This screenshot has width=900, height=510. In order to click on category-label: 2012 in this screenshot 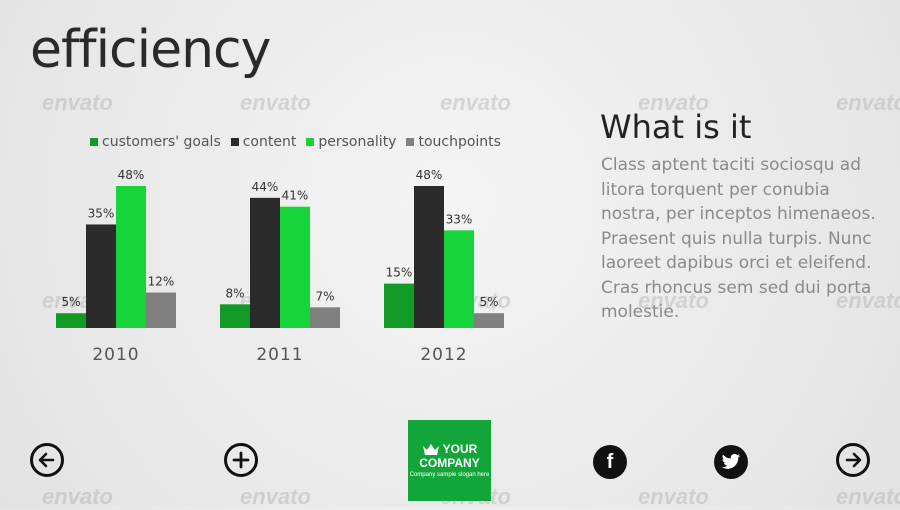, I will do `click(443, 355)`.